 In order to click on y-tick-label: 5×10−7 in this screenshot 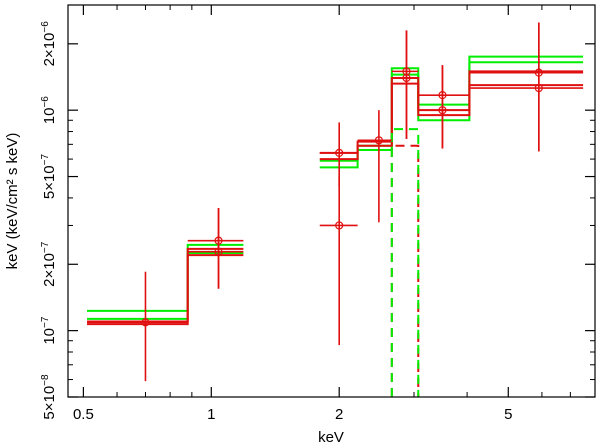, I will do `click(49, 177)`.